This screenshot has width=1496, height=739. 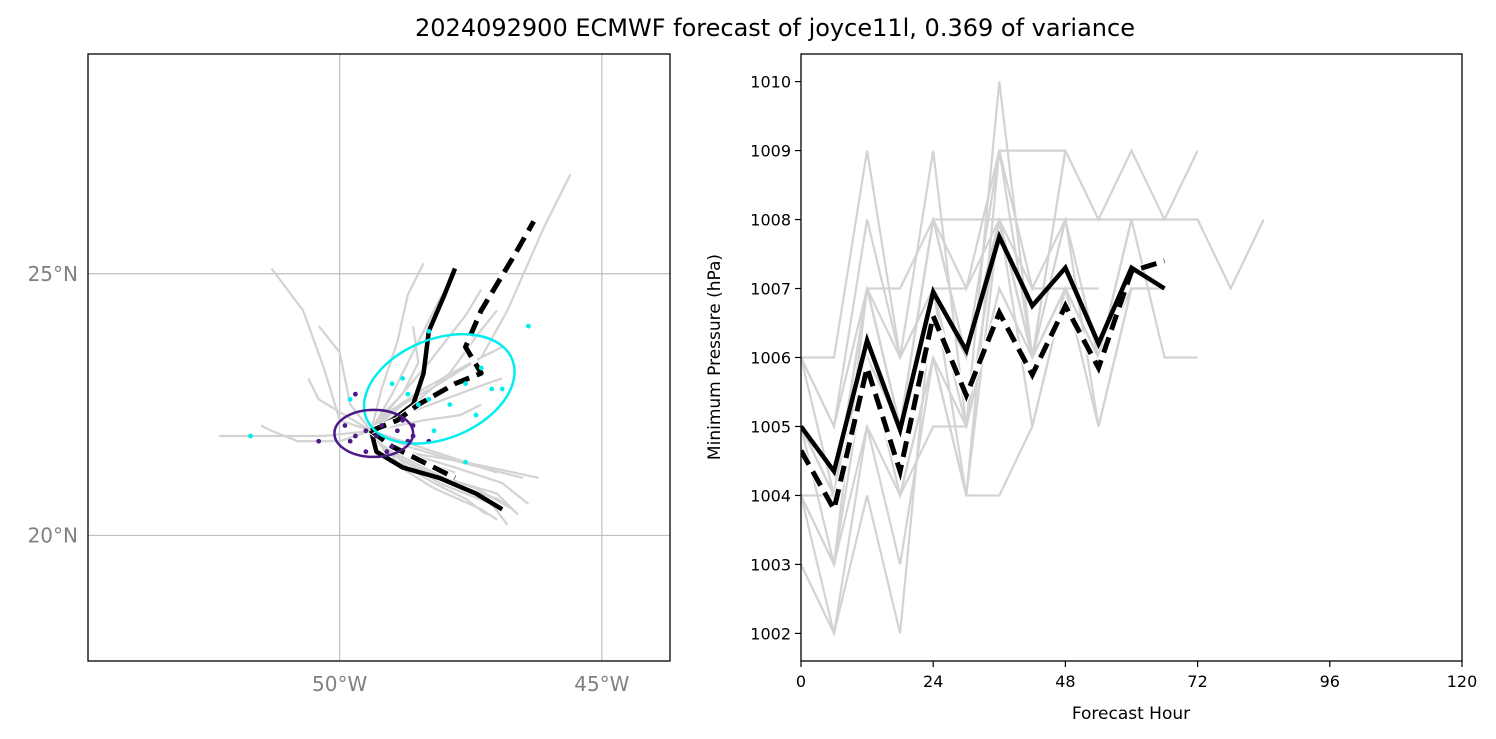 I want to click on group-ellipse, so click(x=374, y=433).